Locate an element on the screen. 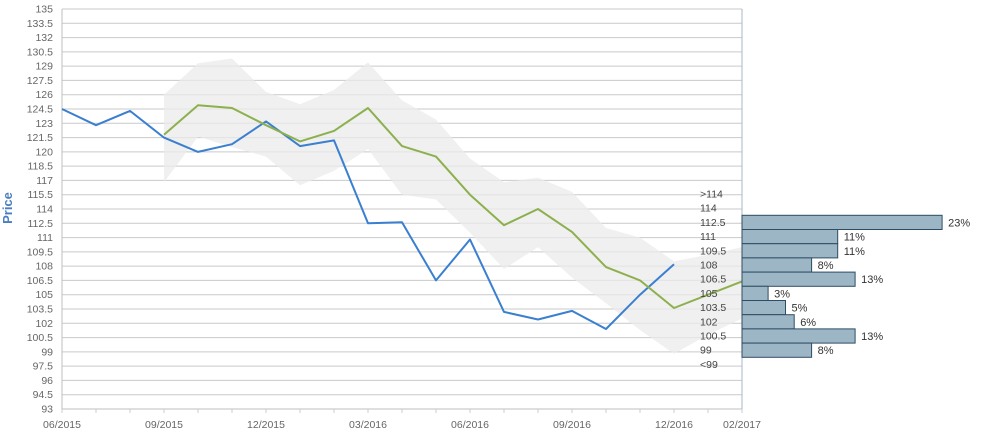 Image resolution: width=983 pixels, height=436 pixels. x-tick-label: 09/2016 is located at coordinates (572, 425).